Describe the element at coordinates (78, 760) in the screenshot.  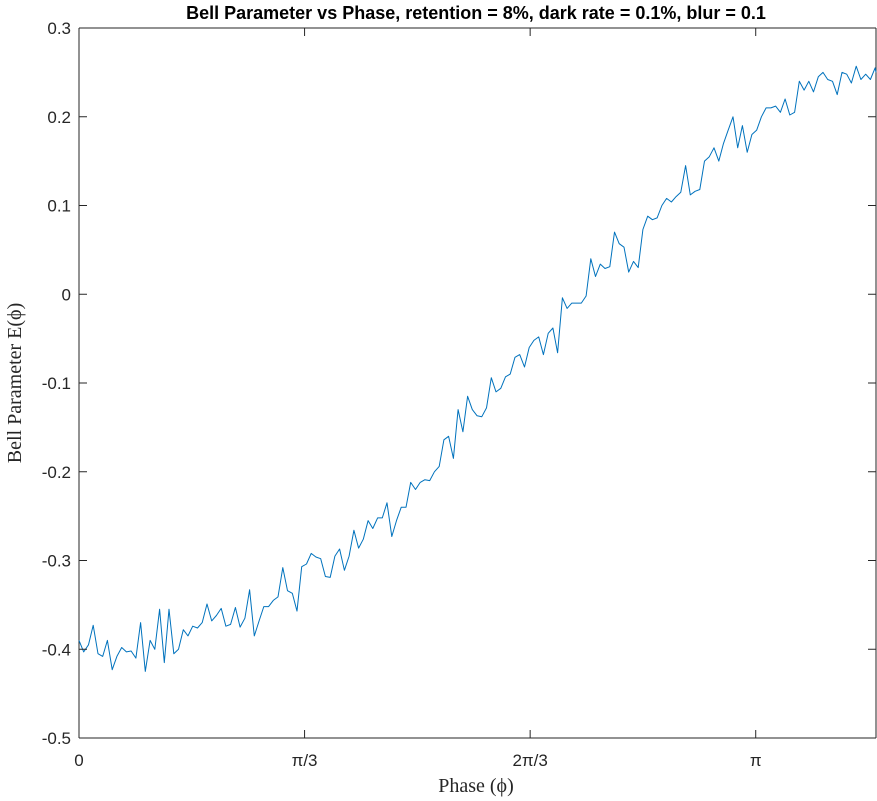
I see `x-tick-label: 0` at that location.